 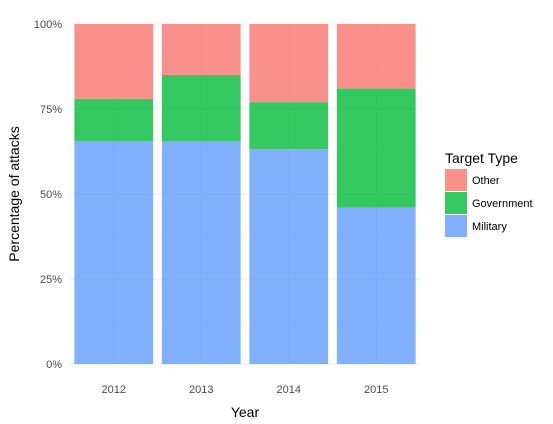 What do you see at coordinates (114, 390) in the screenshot?
I see `x-tick-label: 2012` at bounding box center [114, 390].